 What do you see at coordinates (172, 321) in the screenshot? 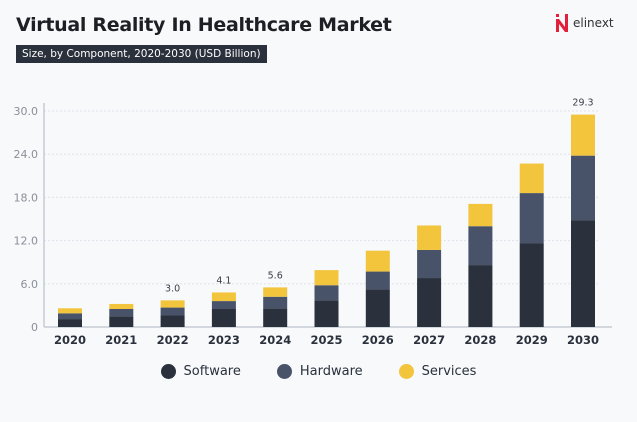
I see `bar-software-2022` at bounding box center [172, 321].